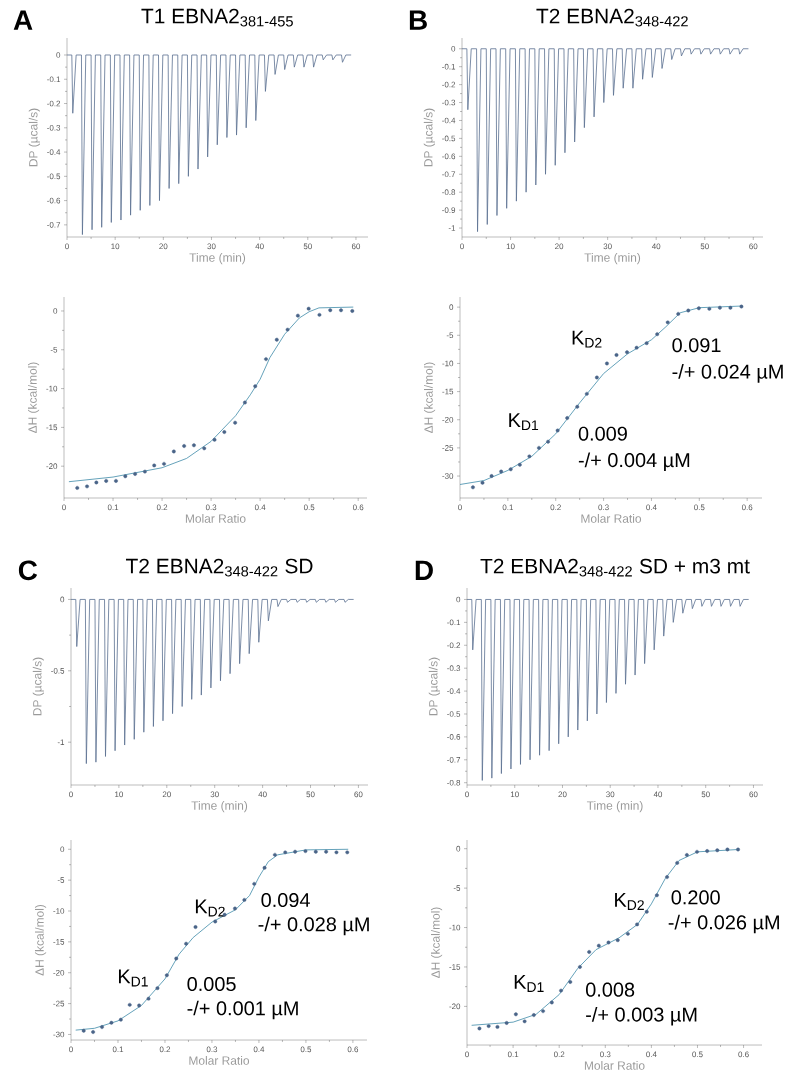  Describe the element at coordinates (242, 1010) in the screenshot. I see `annotation: -/+ 0.001 µM` at that location.